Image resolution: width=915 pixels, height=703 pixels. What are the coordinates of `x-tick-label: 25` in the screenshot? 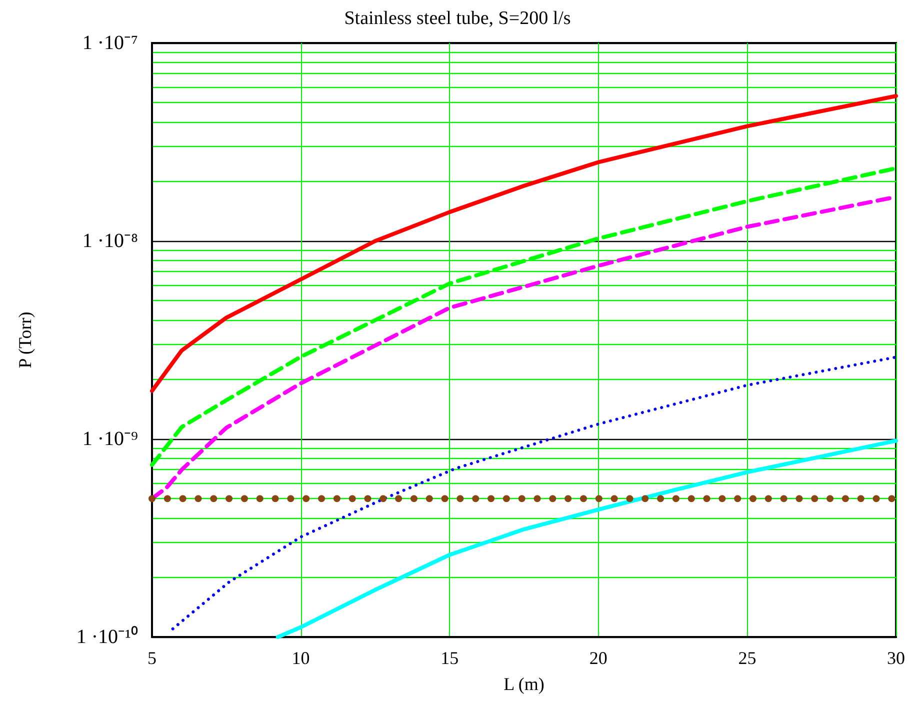 It's located at (747, 658).